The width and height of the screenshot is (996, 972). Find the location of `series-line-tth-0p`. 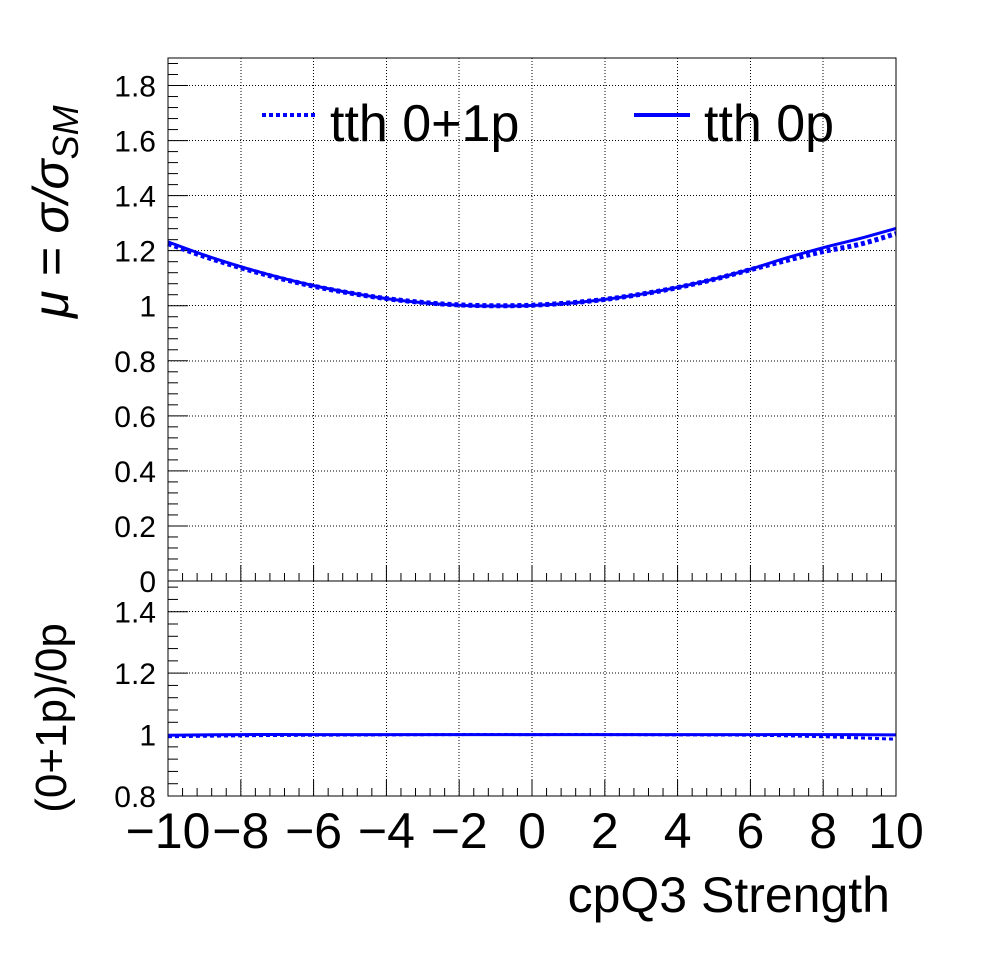

series-line-tth-0p is located at coordinates (532, 267).